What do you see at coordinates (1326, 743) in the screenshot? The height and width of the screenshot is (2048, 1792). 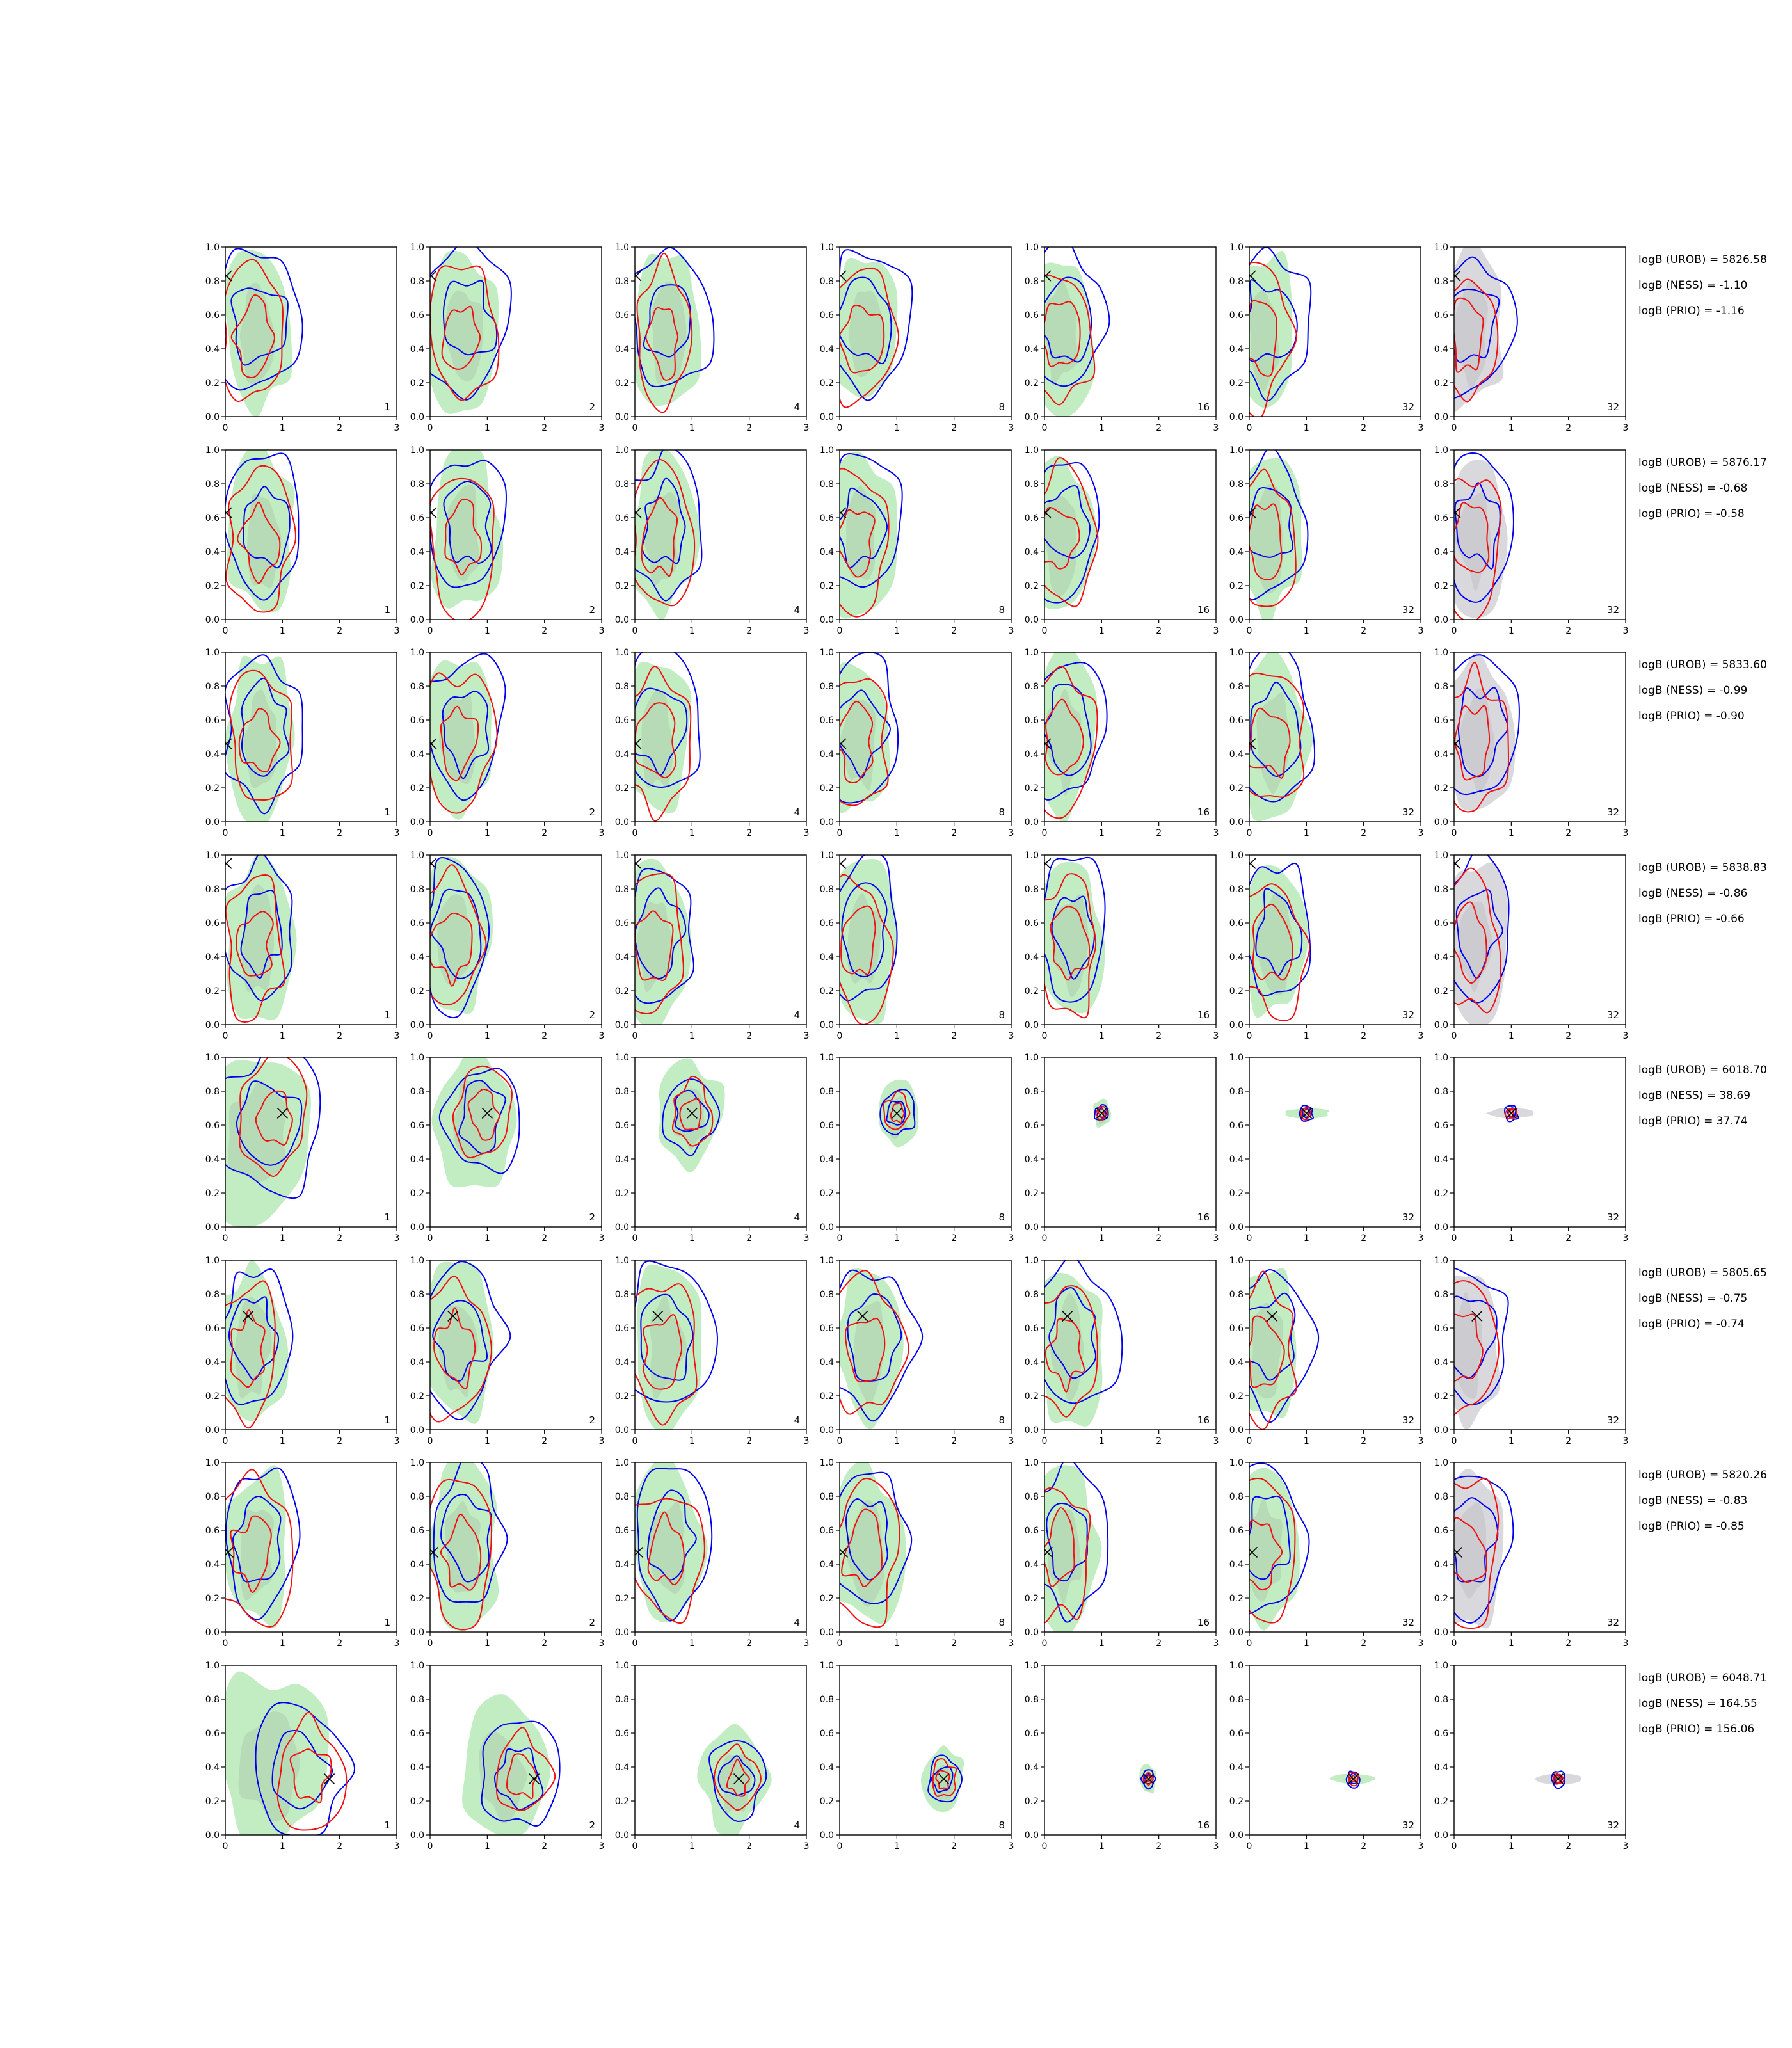 I see `panel-r3-c6: 0 1 2 3 0.0 0.2 0.4 0.6 0.8 1.0 32` at bounding box center [1326, 743].